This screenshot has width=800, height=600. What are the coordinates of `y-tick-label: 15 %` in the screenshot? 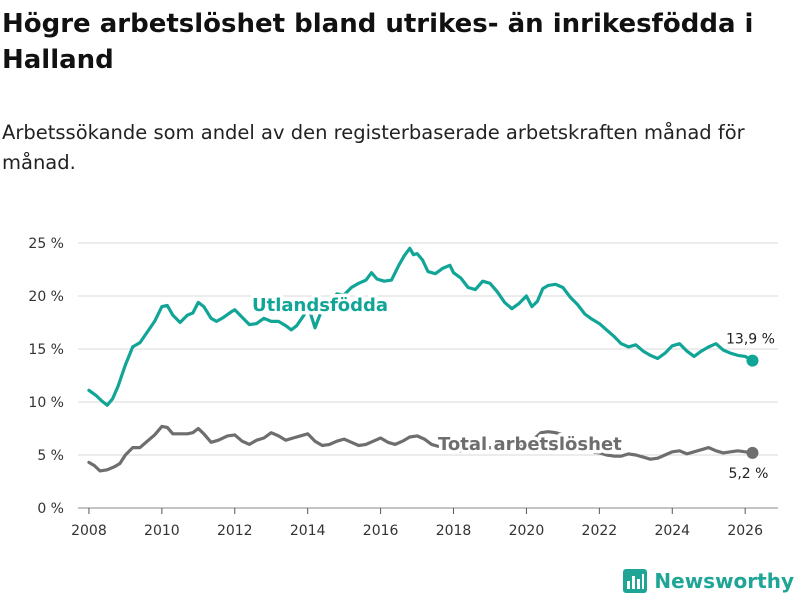 It's located at (46, 350).